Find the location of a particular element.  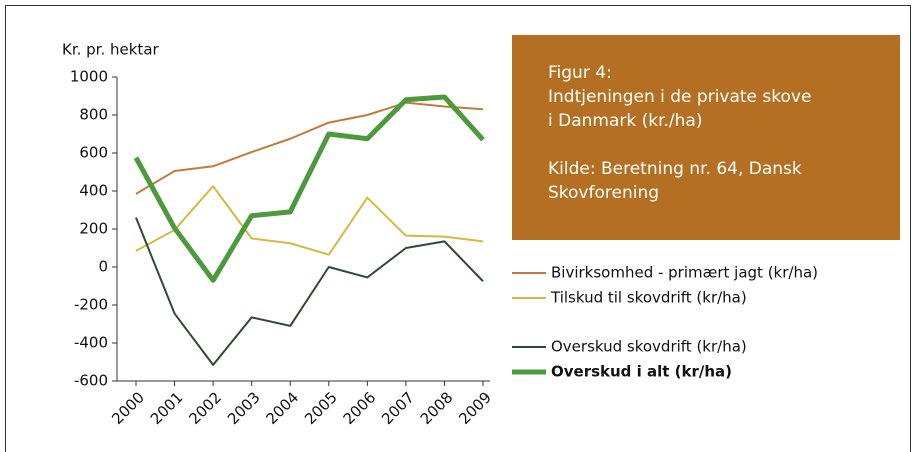

y-tick-label: -600 is located at coordinates (91, 381).